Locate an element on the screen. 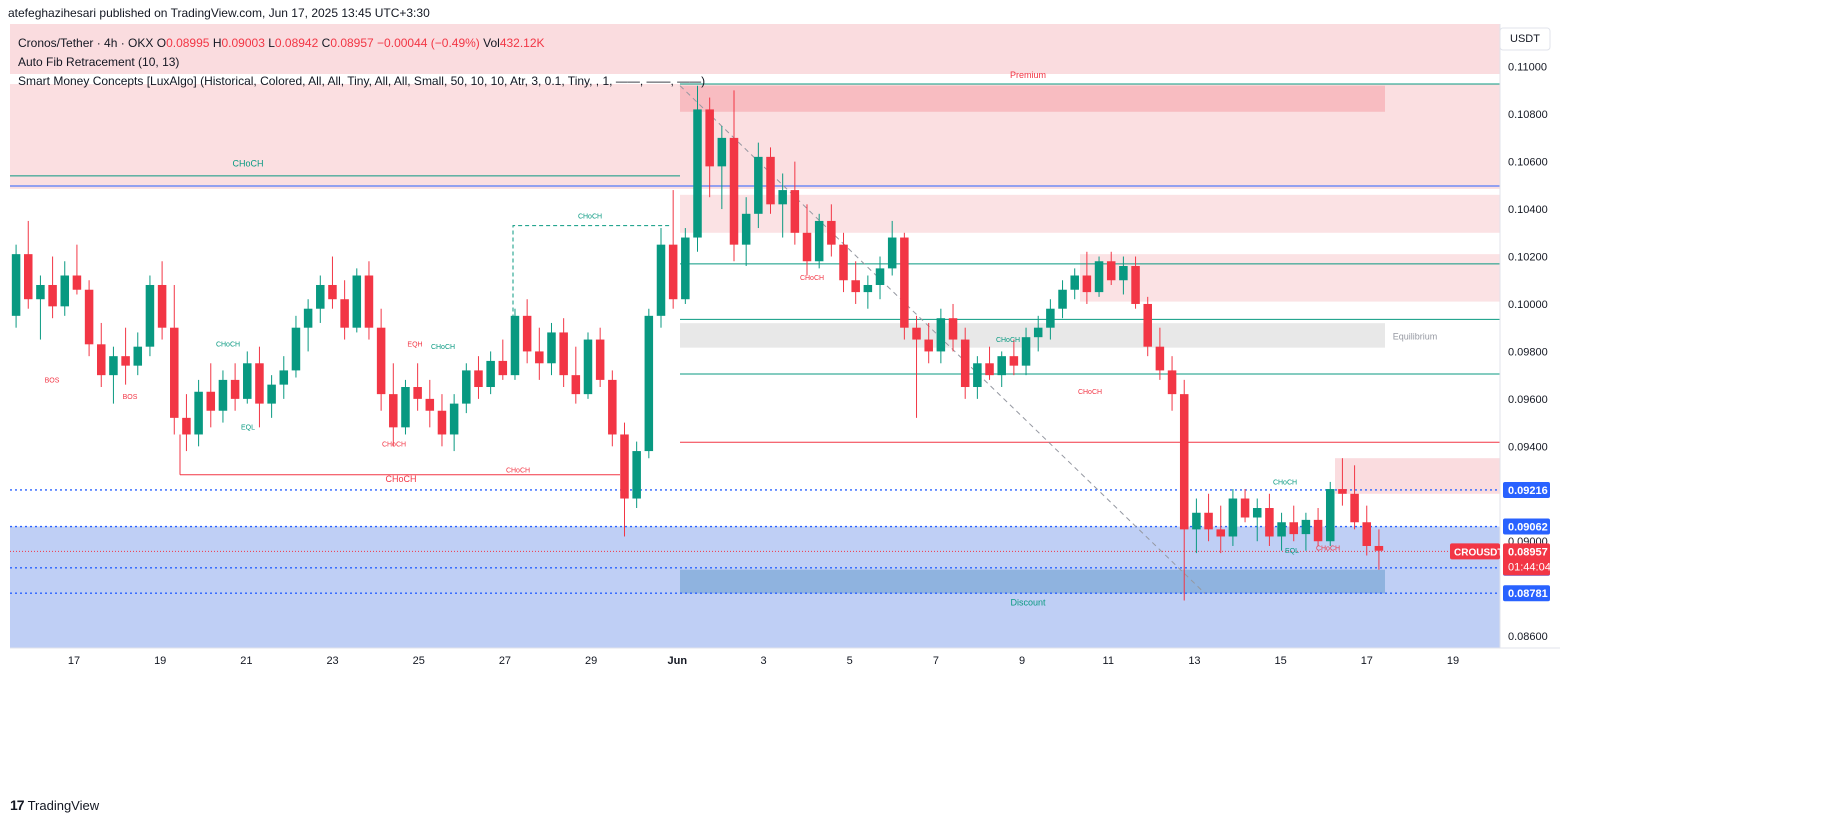 Image resolution: width=1835 pixels, height=822 pixels. currency-label: USDT is located at coordinates (1525, 39).